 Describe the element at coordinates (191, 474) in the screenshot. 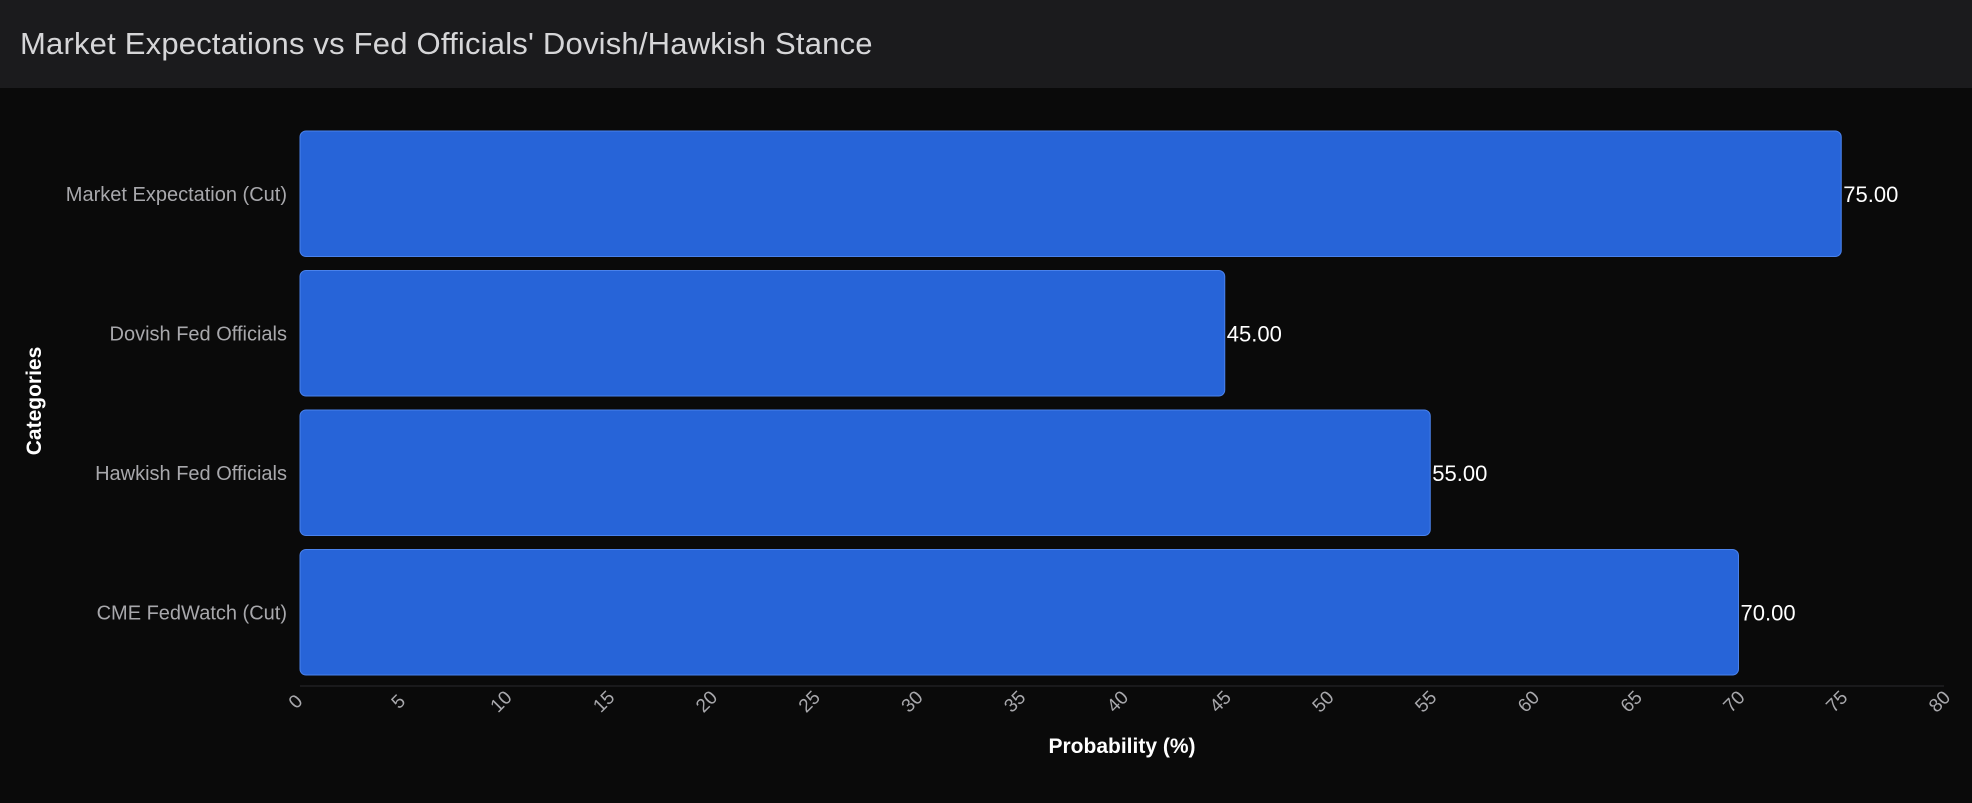

I see `y-category-label: Hawkish Fed Officials` at that location.